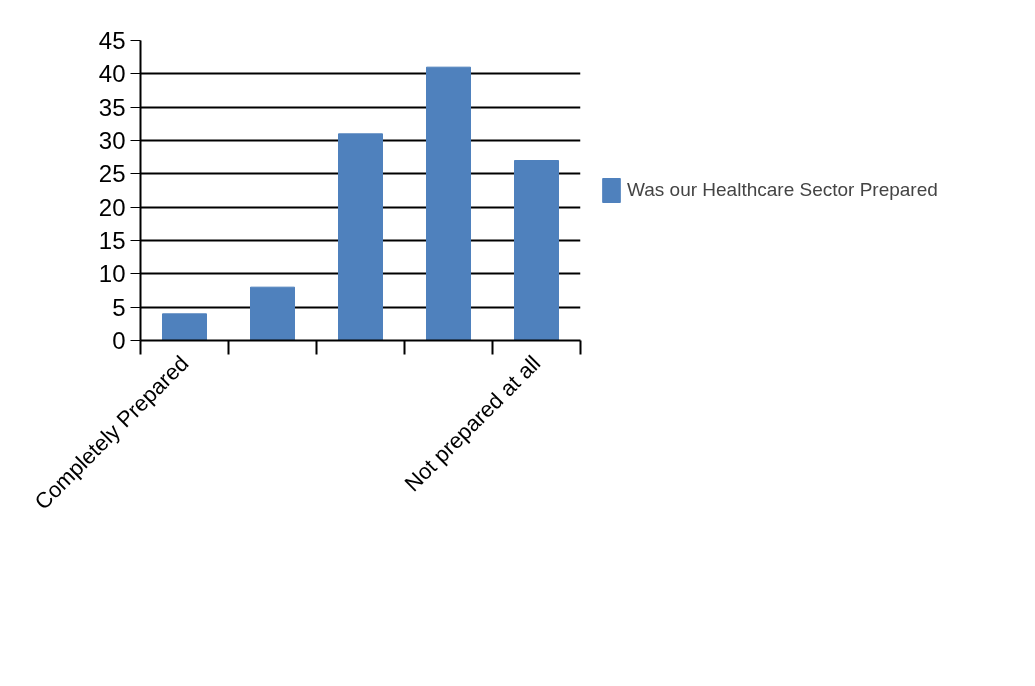 This screenshot has height=686, width=1035. Describe the element at coordinates (112, 207) in the screenshot. I see `y-tick-label: 20` at that location.